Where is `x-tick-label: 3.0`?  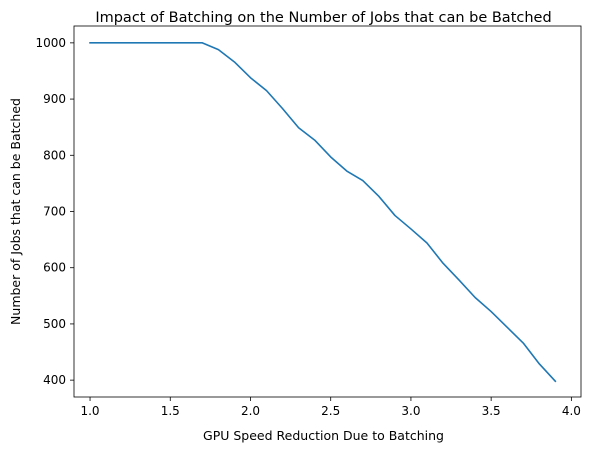 x-tick-label: 3.0 is located at coordinates (410, 411).